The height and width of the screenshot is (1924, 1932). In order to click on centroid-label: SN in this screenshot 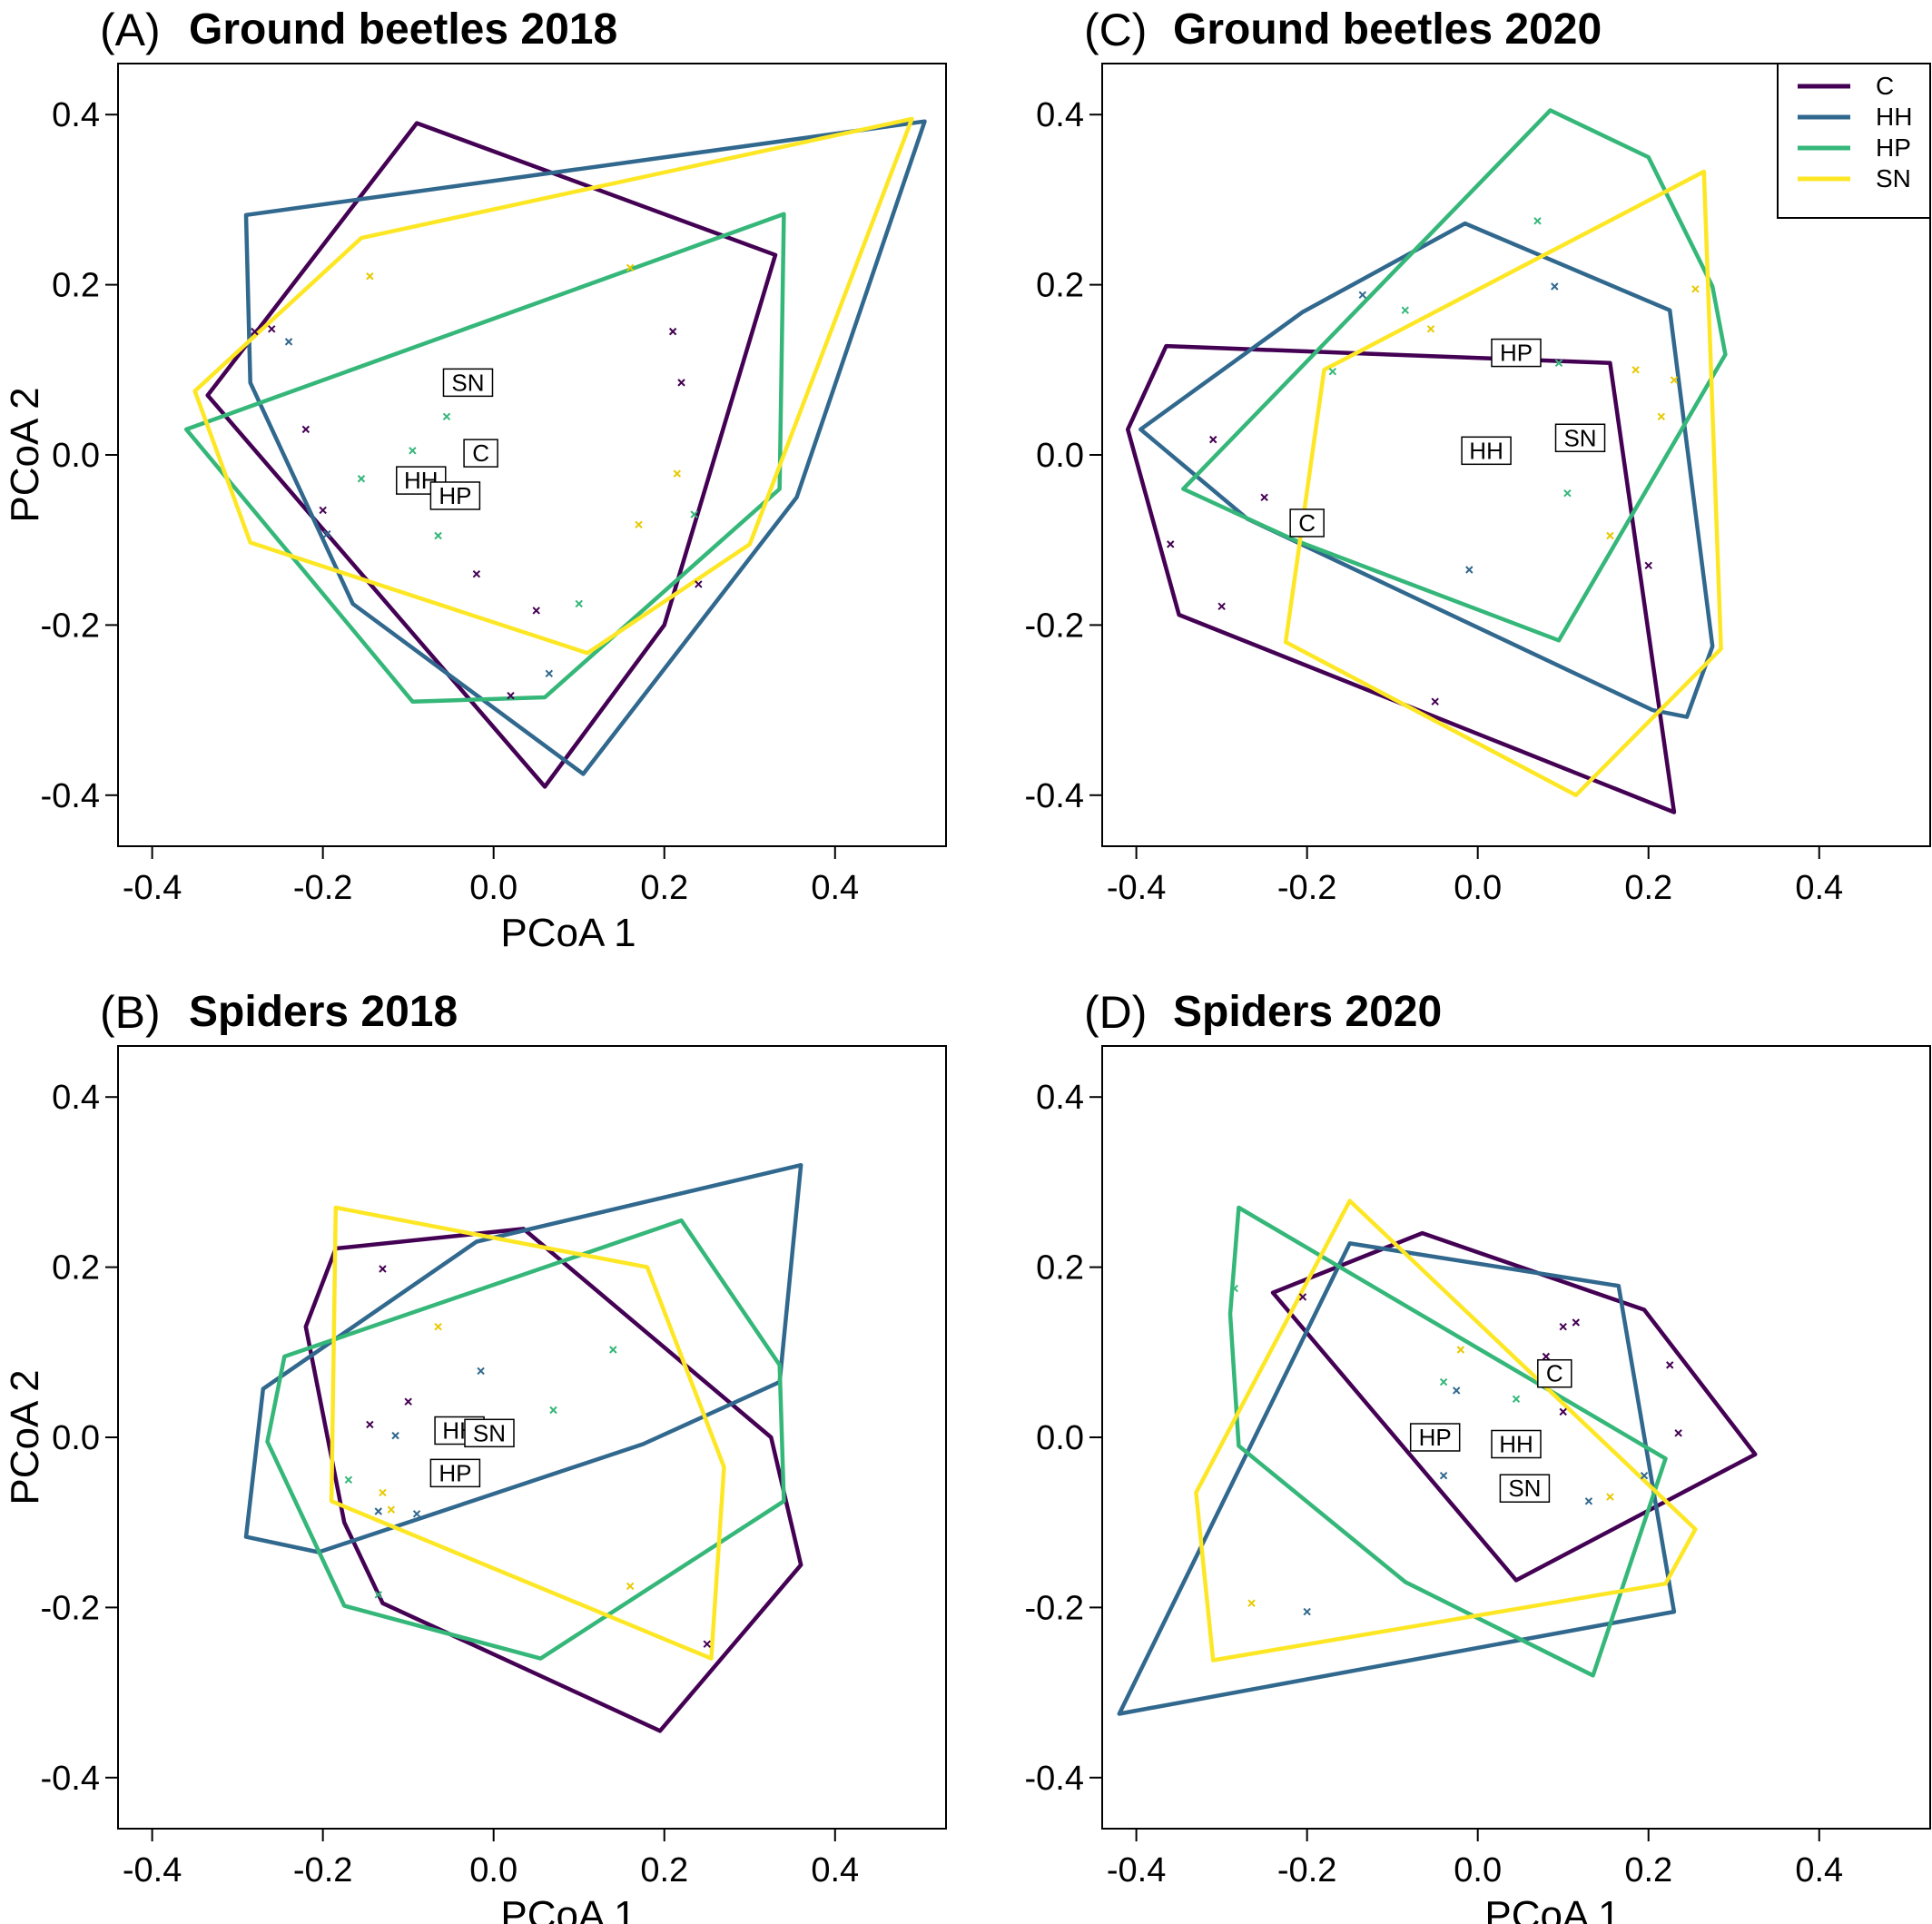, I will do `click(1524, 1488)`.